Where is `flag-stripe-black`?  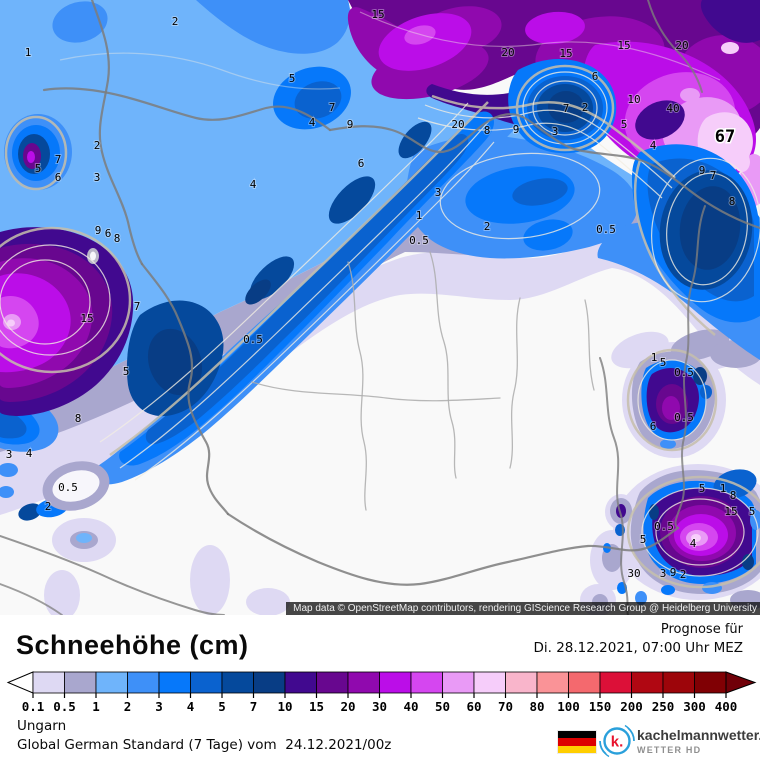
flag-stripe-black is located at coordinates (577, 735).